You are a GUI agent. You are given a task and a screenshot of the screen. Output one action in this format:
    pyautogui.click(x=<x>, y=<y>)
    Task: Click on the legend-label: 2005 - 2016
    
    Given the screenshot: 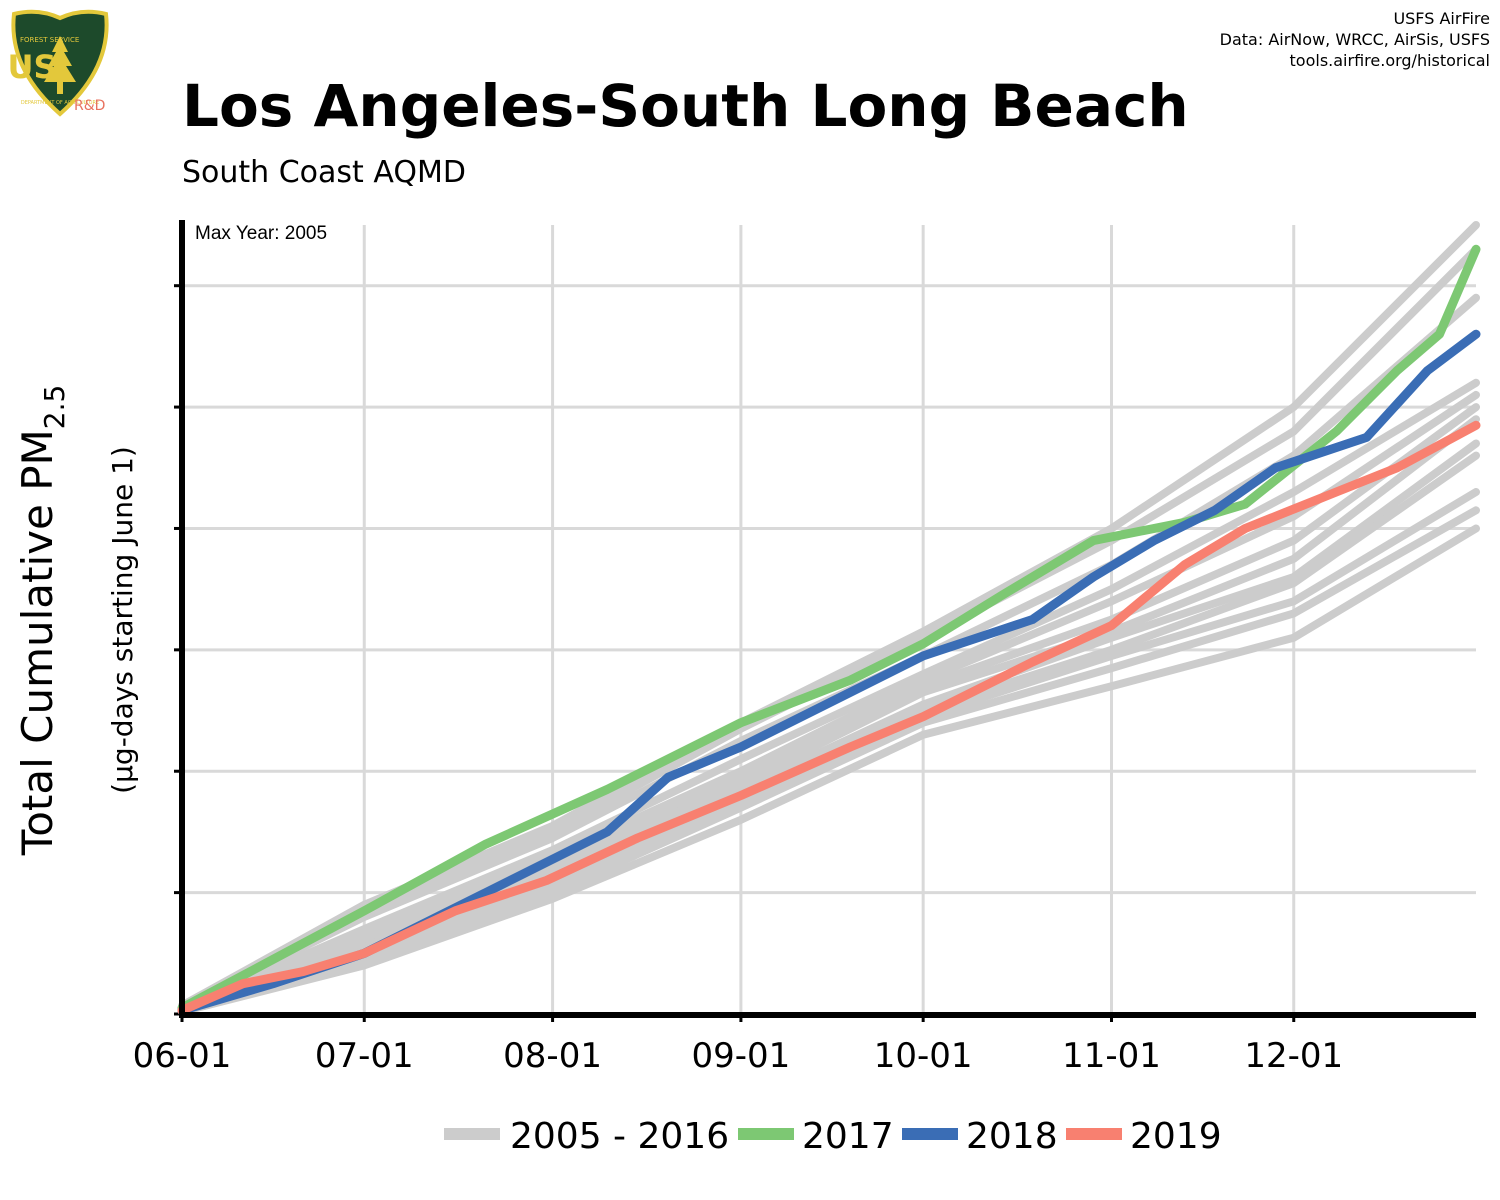 What is the action you would take?
    pyautogui.click(x=619, y=1136)
    